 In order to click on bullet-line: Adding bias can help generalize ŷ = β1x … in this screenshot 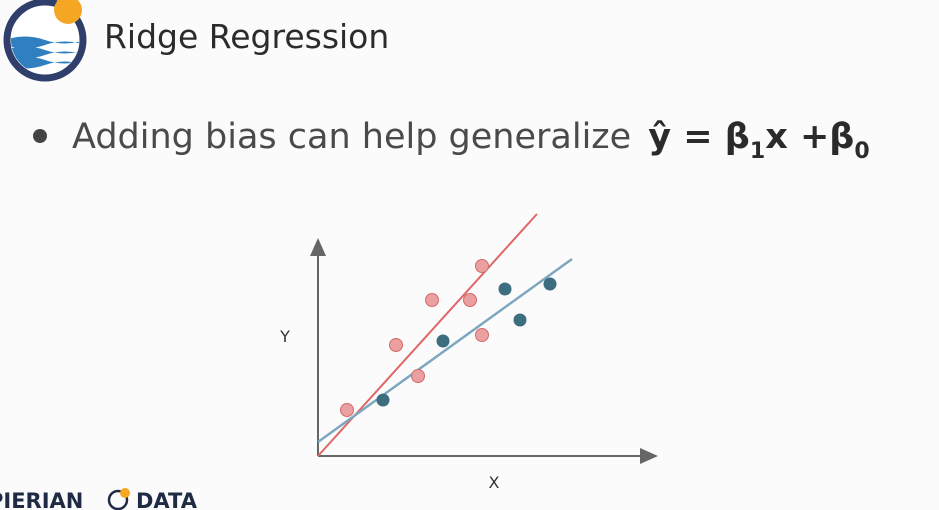, I will do `click(471, 140)`.